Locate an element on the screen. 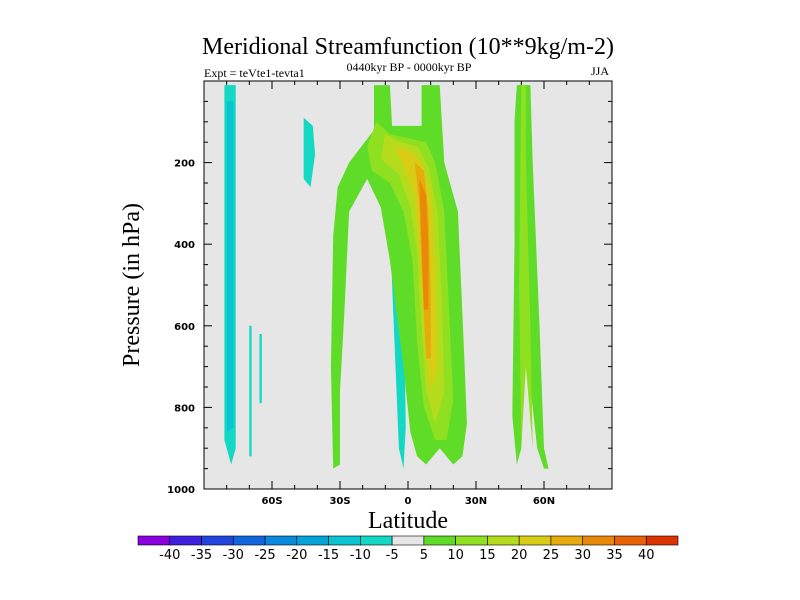 The image size is (800, 600). colorbar-label: 40 is located at coordinates (646, 555).